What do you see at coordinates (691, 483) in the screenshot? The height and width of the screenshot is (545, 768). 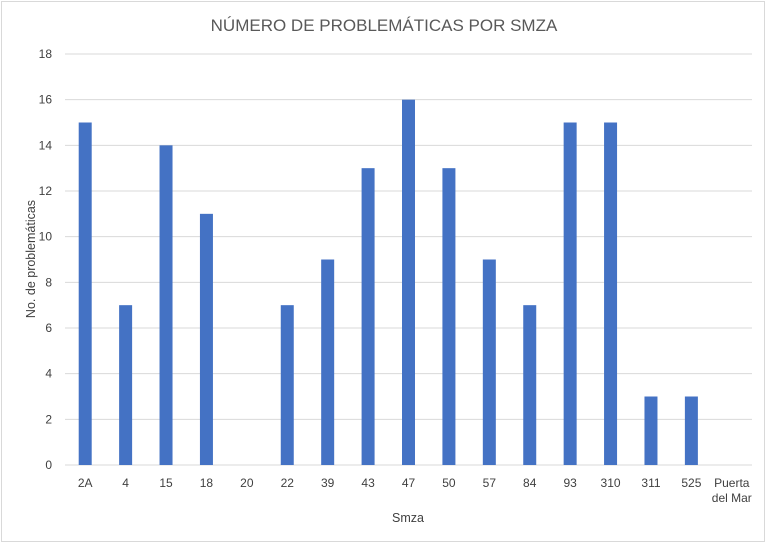 I see `x-tick-label: 525` at bounding box center [691, 483].